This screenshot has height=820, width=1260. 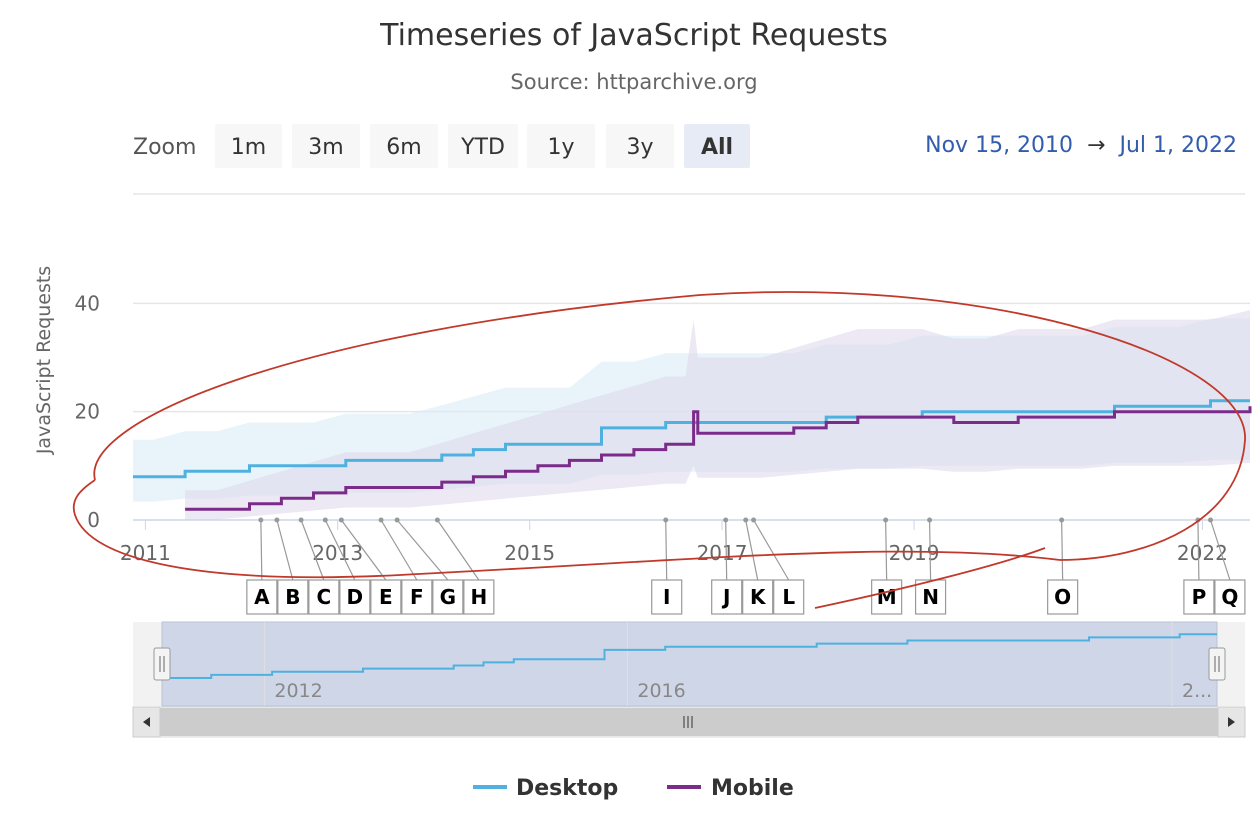 What do you see at coordinates (87, 411) in the screenshot?
I see `y-axis-ticks: 0 20 40` at bounding box center [87, 411].